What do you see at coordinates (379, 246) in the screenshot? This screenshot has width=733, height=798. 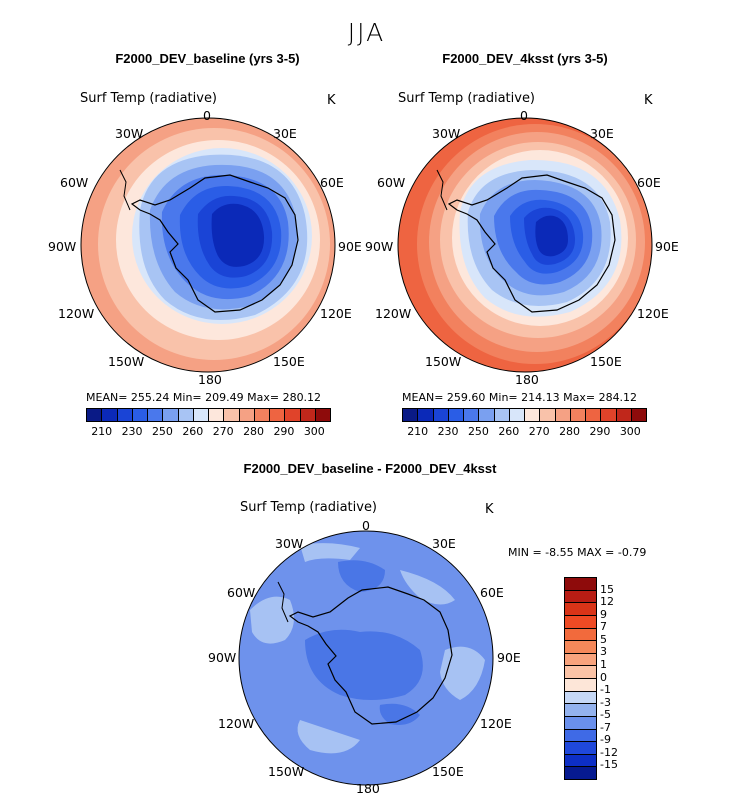 I see `map2-lon-90w: 90W` at bounding box center [379, 246].